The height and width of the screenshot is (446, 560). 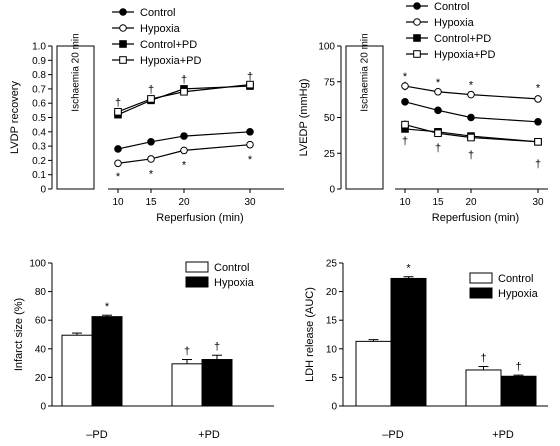 What do you see at coordinates (157, 61) in the screenshot?
I see `legend-item: Hypoxia+PD` at bounding box center [157, 61].